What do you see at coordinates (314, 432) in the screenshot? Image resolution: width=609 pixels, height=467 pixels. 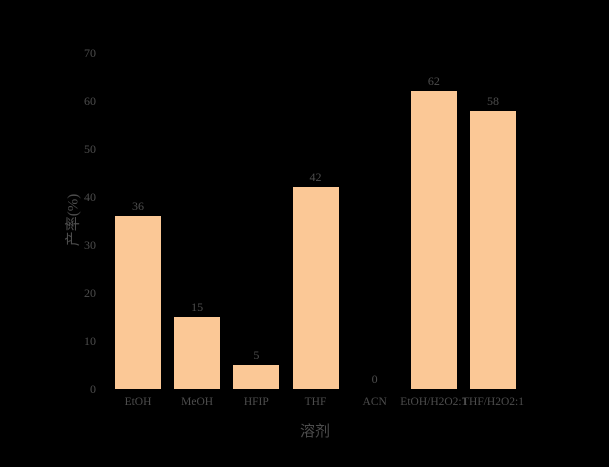 I see `x-axis-title: 溶剂` at bounding box center [314, 432].